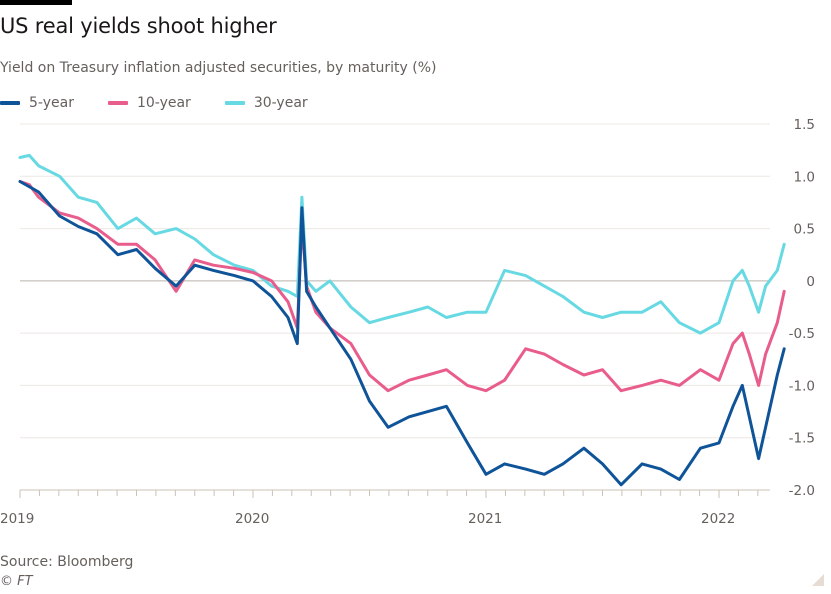  Describe the element at coordinates (804, 230) in the screenshot. I see `y-tick-label: 0.5` at that location.